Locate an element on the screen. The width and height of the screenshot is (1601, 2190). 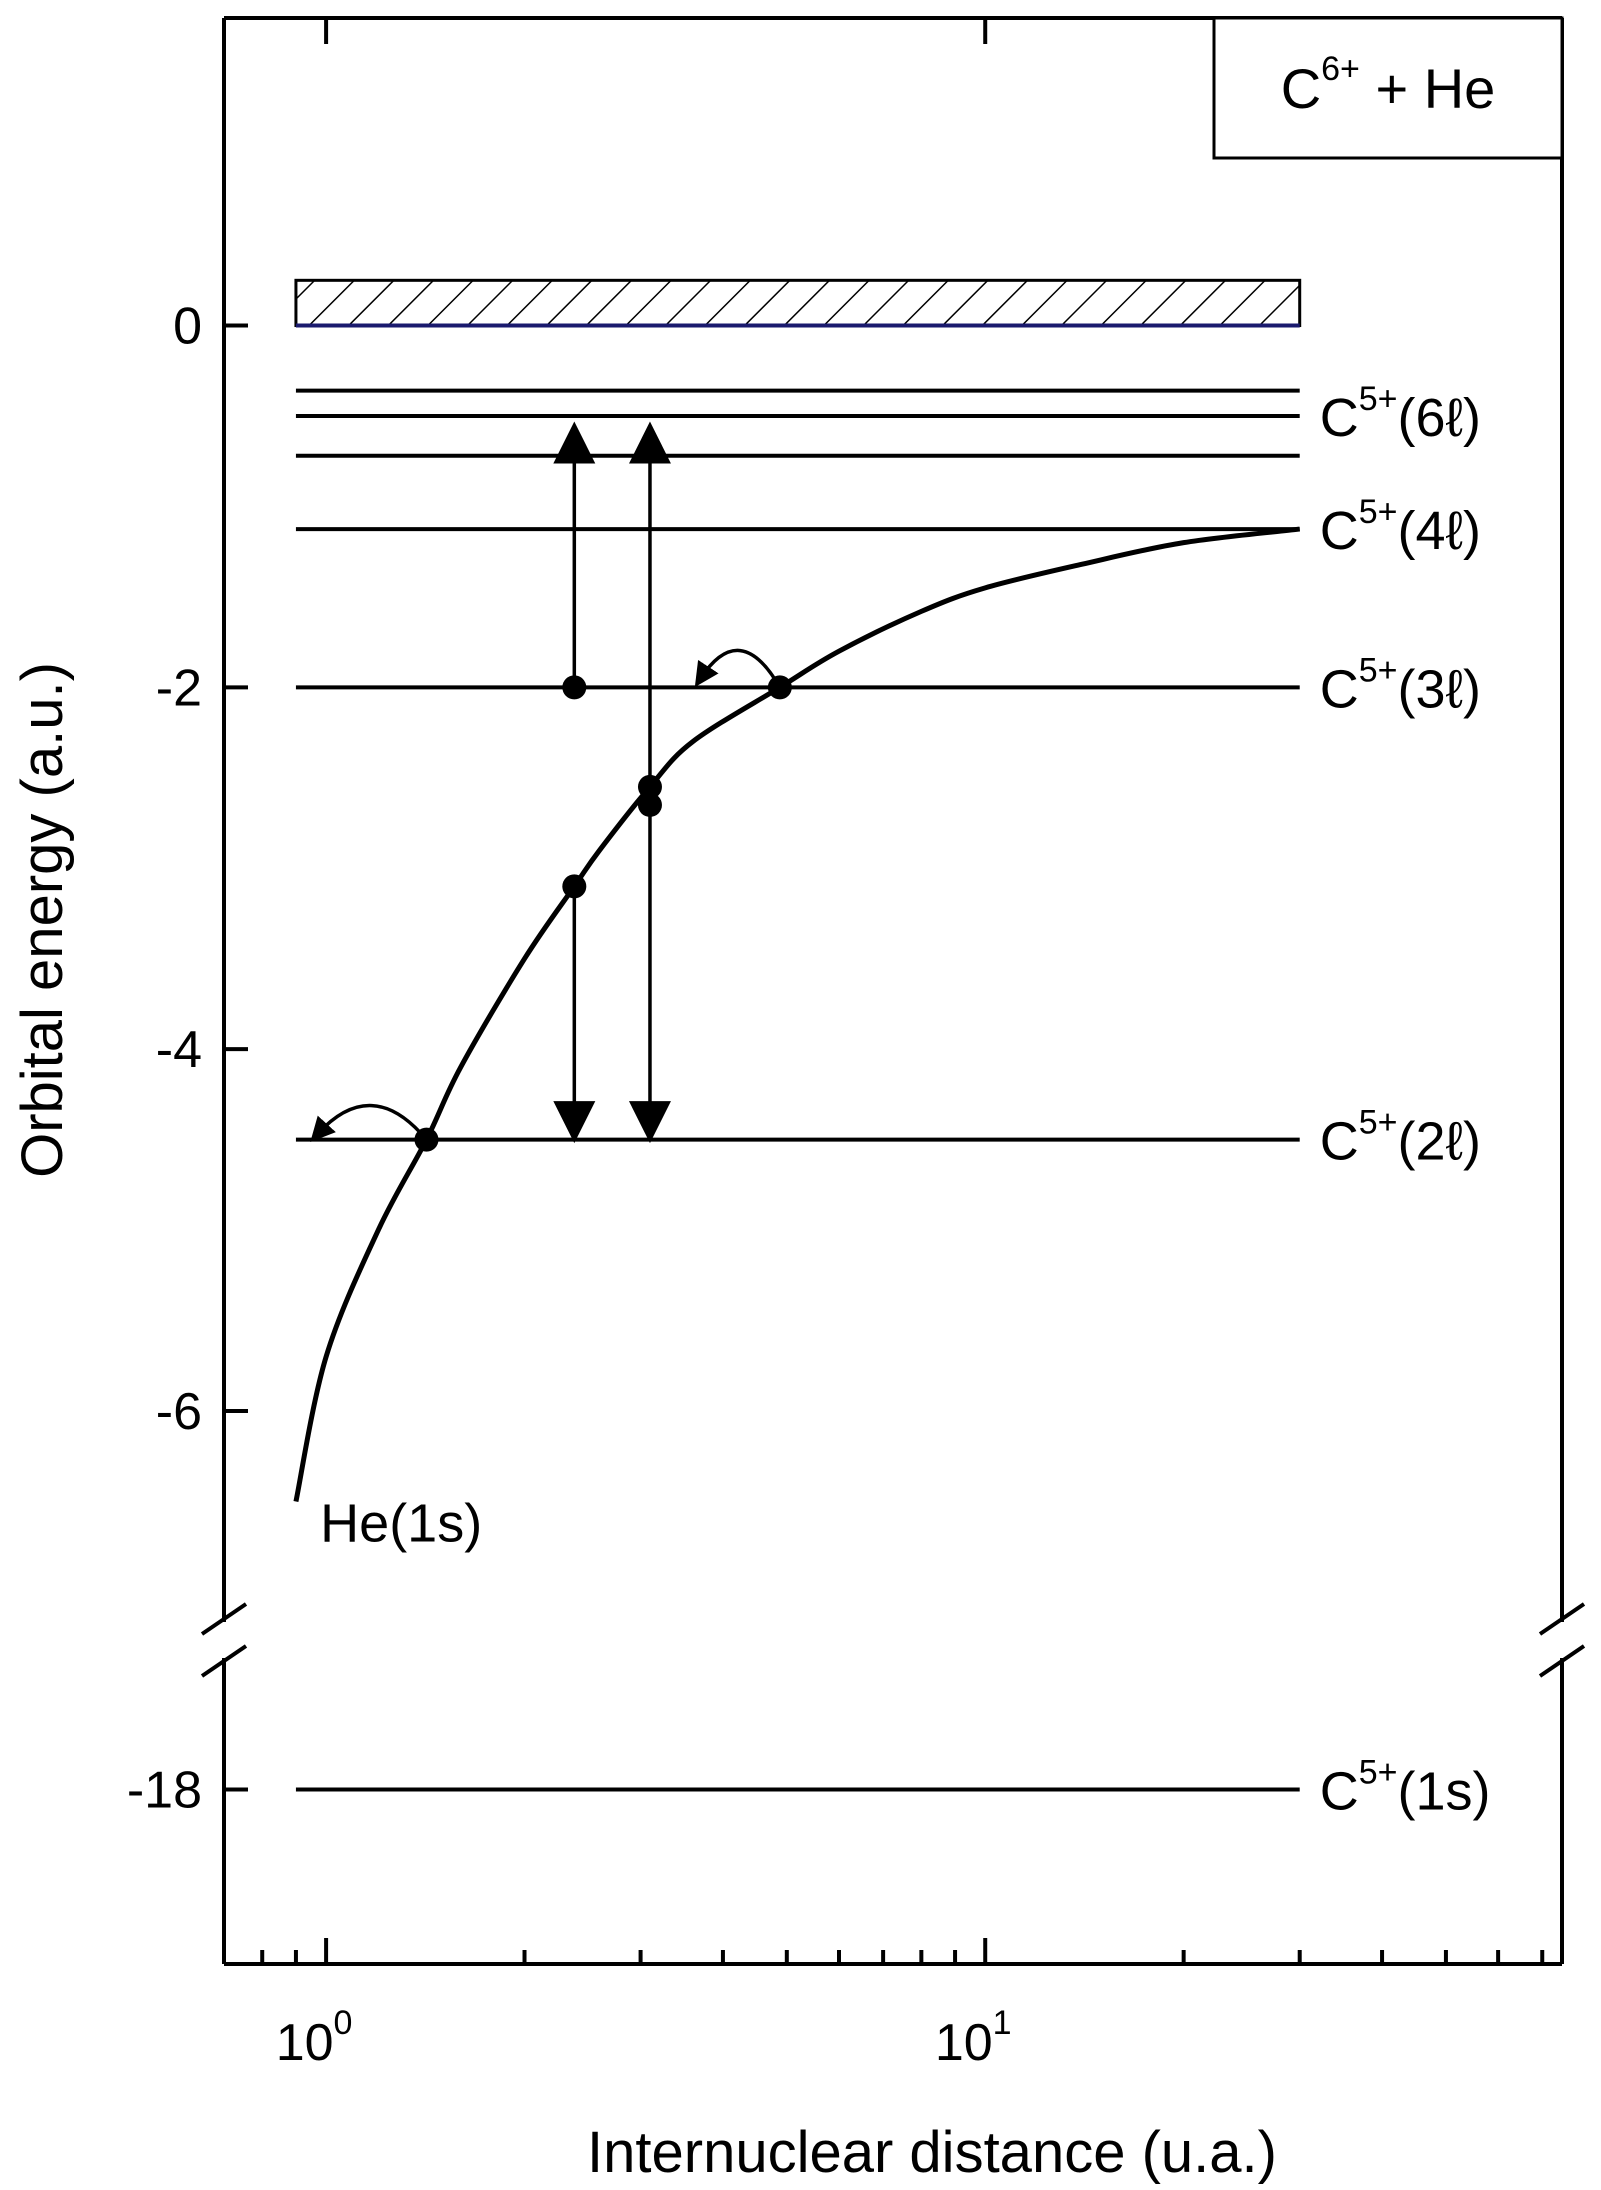
legend-label: C6+ + He is located at coordinates (1388, 85).